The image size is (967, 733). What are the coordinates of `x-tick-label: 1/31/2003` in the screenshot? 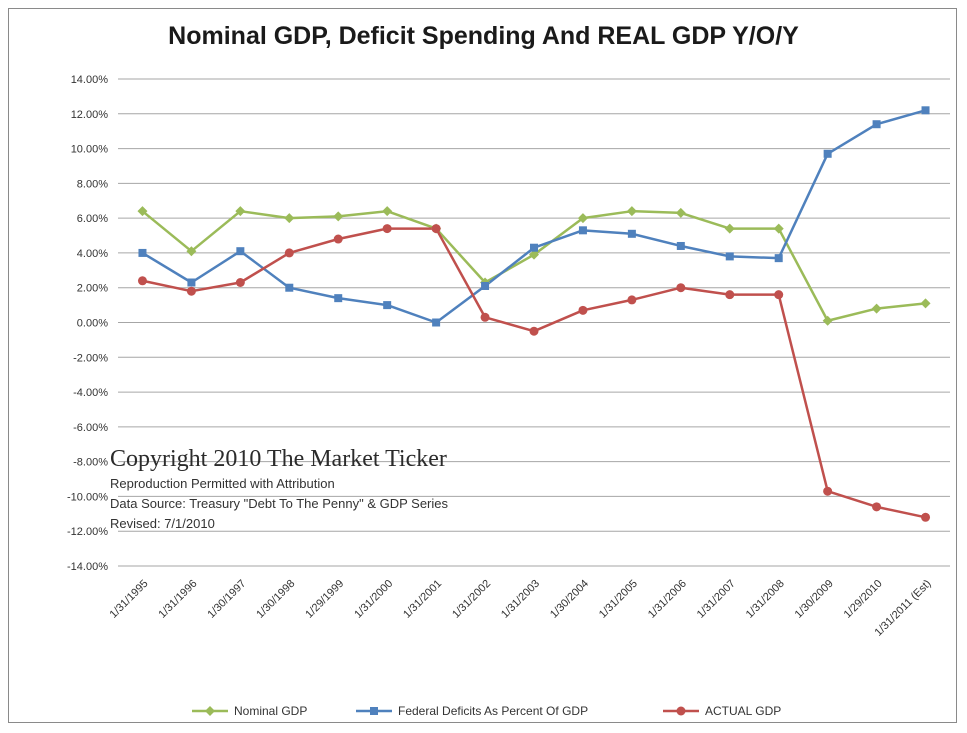 It's located at (520, 599).